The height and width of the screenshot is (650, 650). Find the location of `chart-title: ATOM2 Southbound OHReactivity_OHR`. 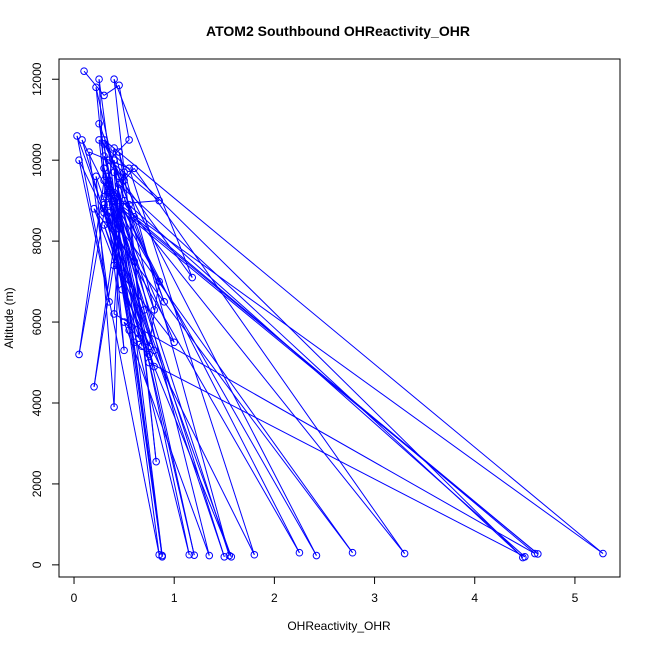

chart-title: ATOM2 Southbound OHReactivity_OHR is located at coordinates (338, 31).